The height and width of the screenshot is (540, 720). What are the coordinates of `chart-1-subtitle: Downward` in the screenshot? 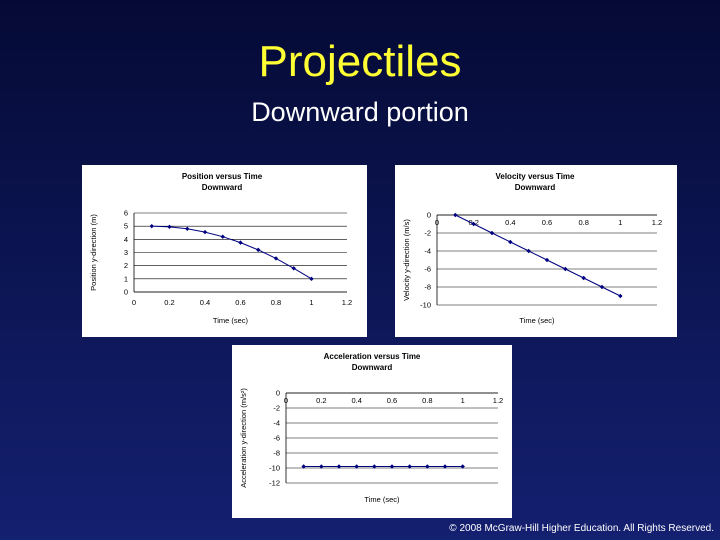 It's located at (535, 187).